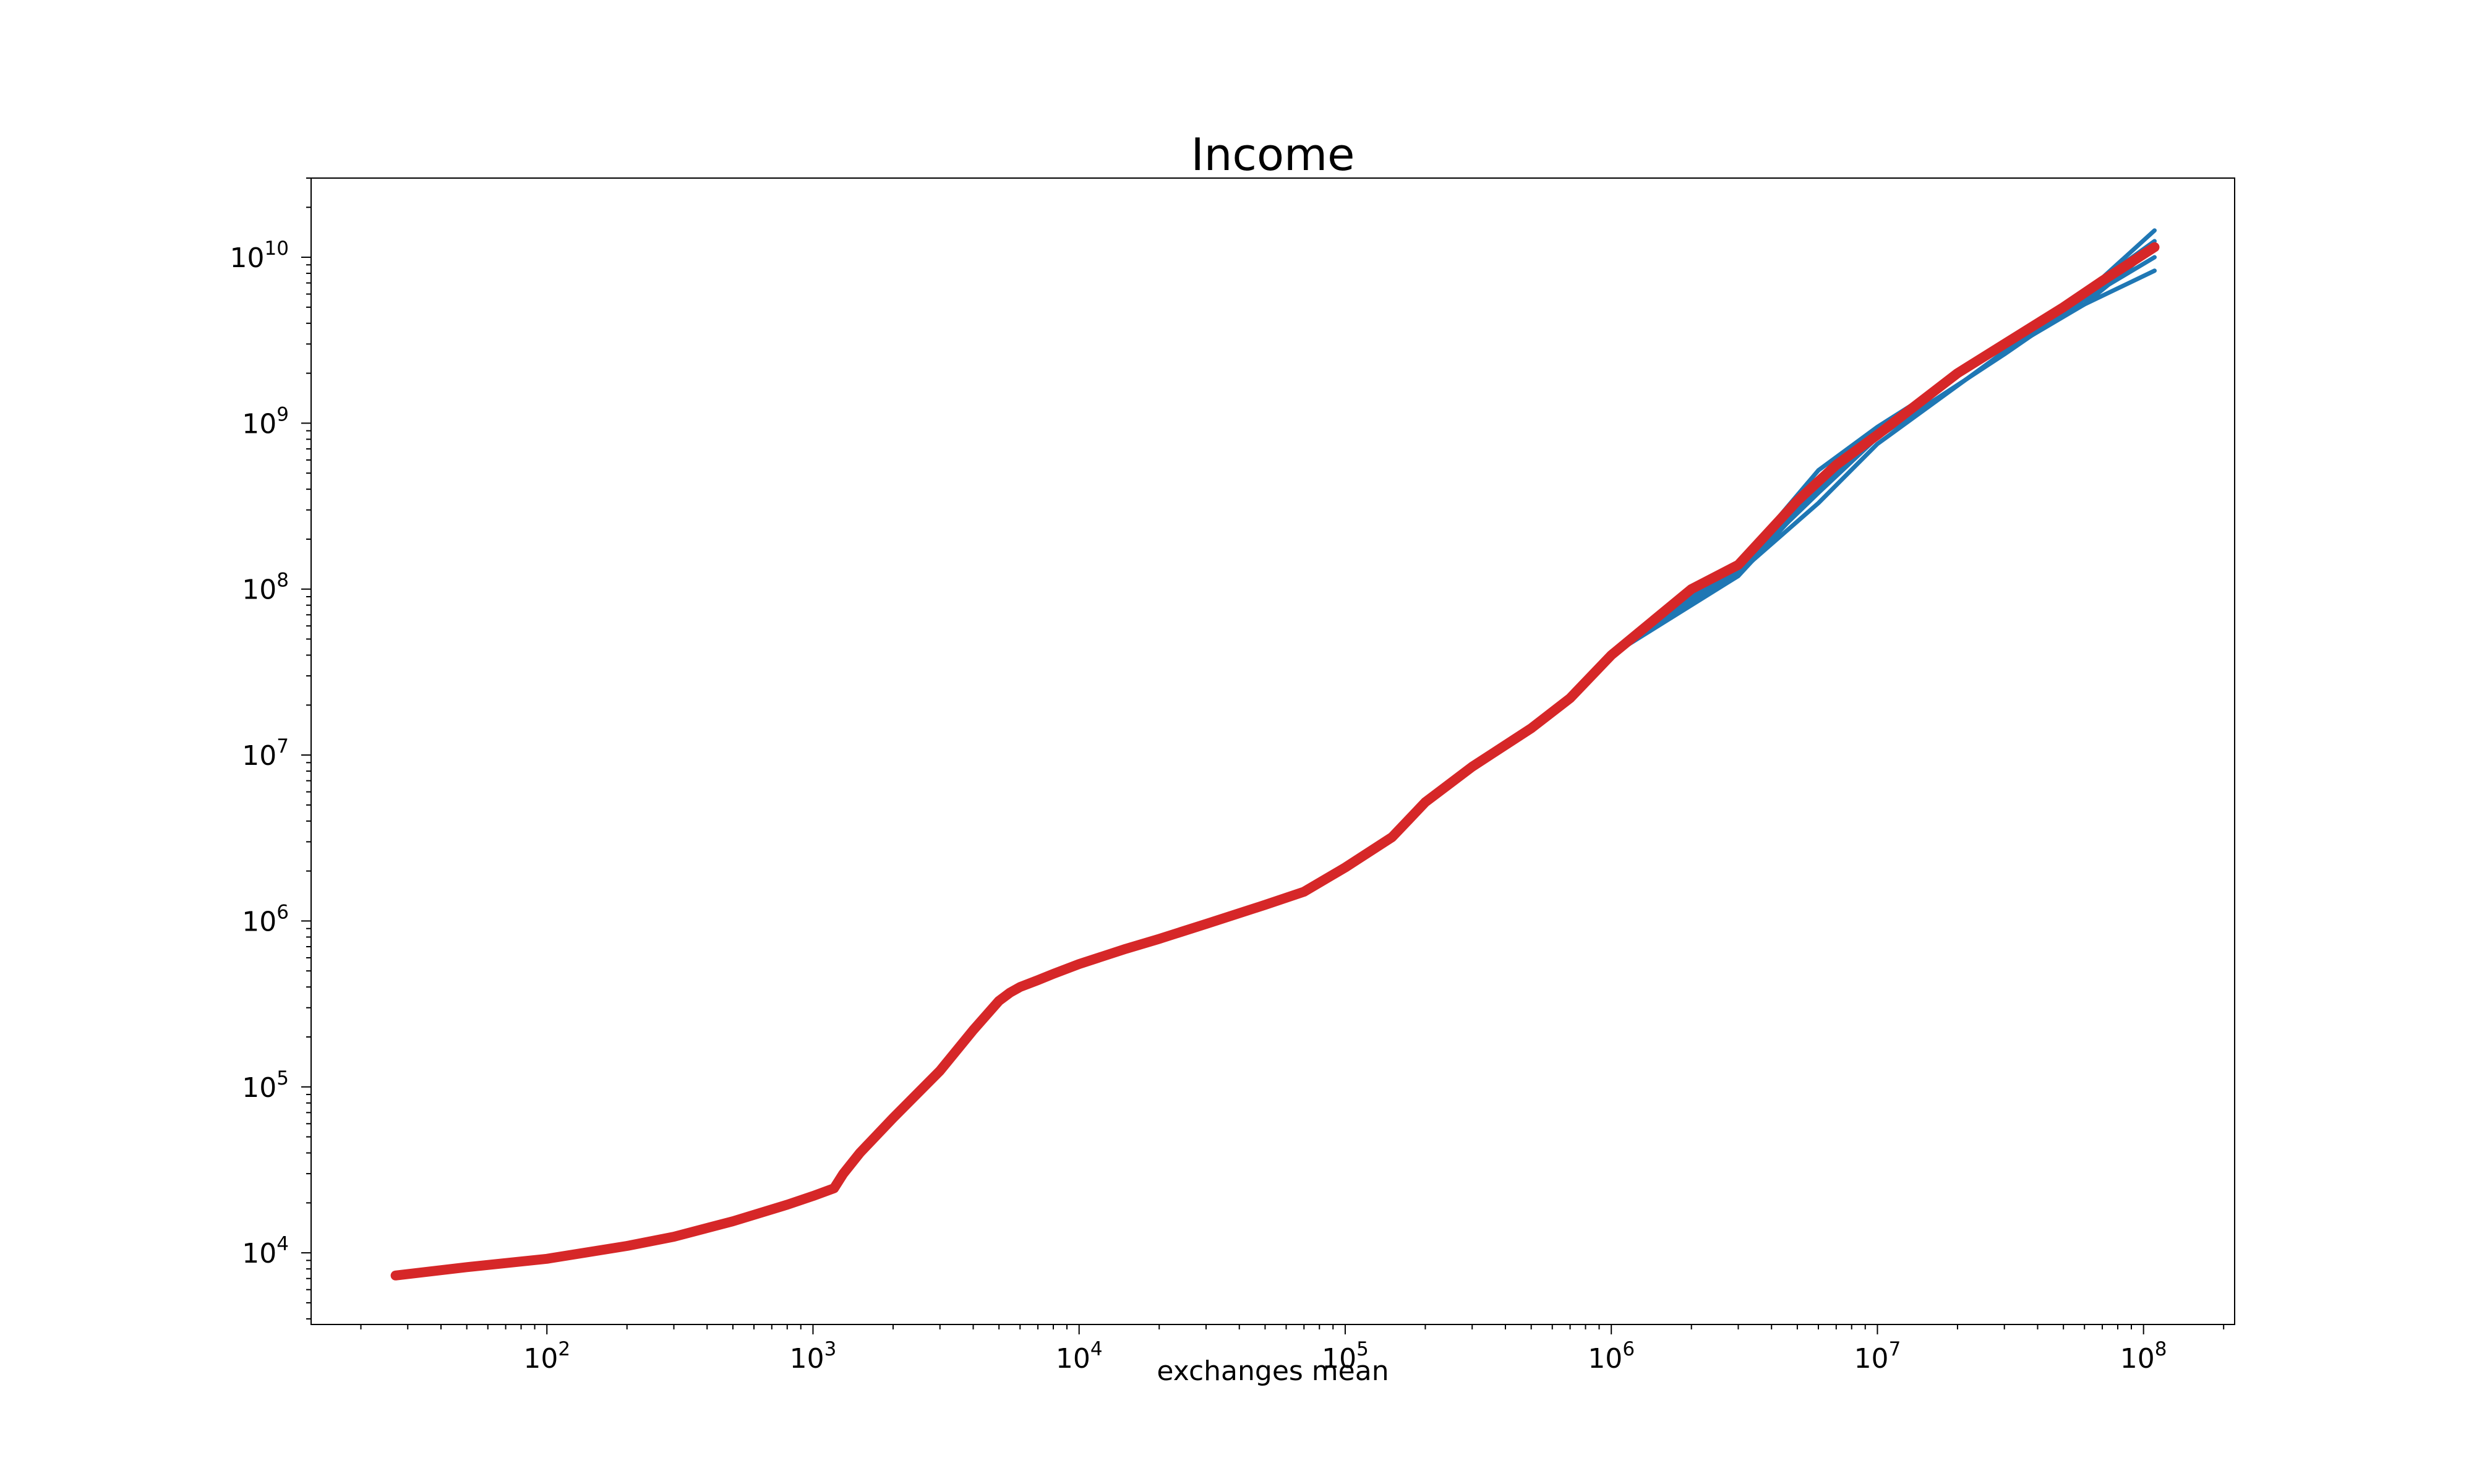  What do you see at coordinates (1877, 1356) in the screenshot?
I see `x-tick-label: 10⁷` at bounding box center [1877, 1356].